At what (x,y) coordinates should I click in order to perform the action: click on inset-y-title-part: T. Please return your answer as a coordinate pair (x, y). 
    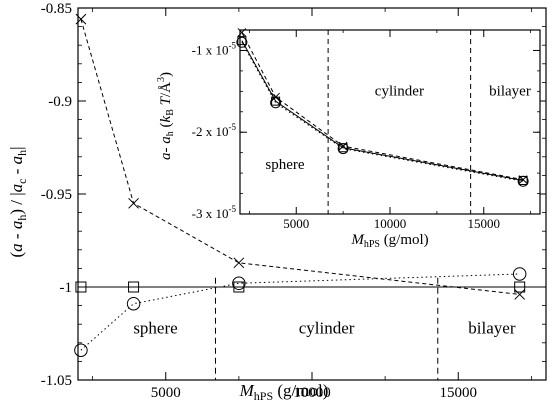
    Looking at the image, I should click on (166, 102).